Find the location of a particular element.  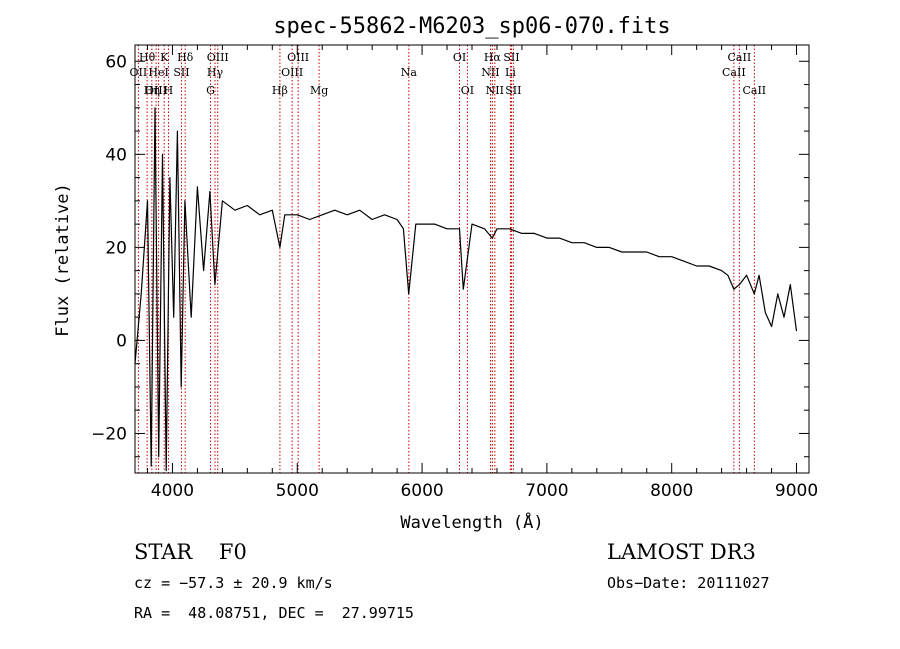

y-tick-label: 0 is located at coordinates (121, 341).